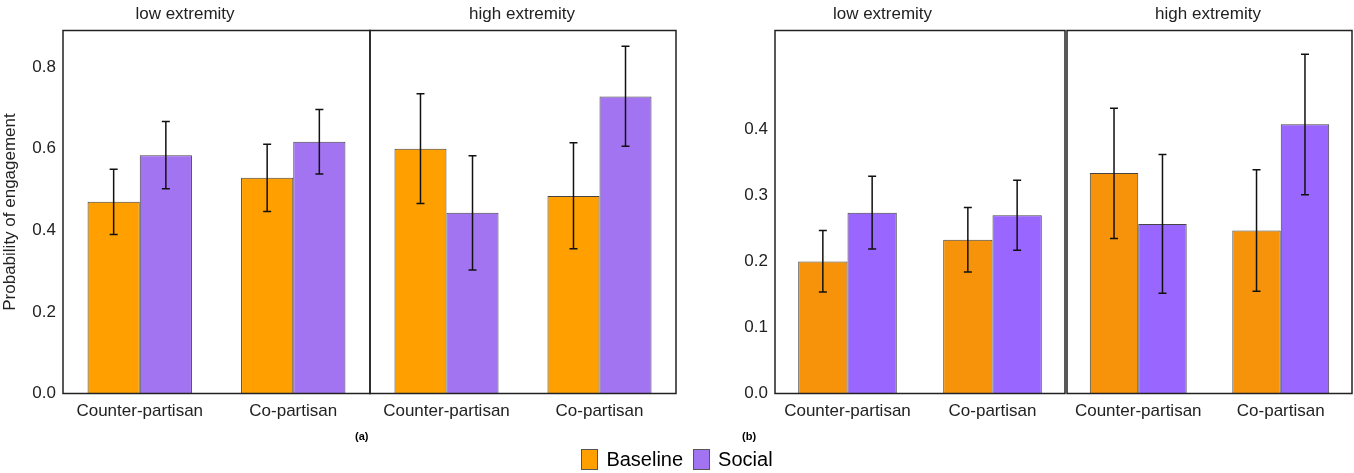 The image size is (1354, 473). Describe the element at coordinates (645, 459) in the screenshot. I see `legend-label: Baseline` at that location.